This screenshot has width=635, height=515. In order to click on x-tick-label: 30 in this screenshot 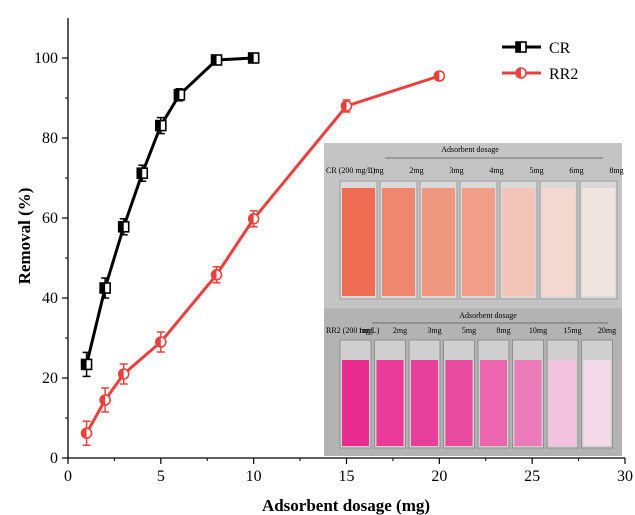, I will do `click(625, 476)`.